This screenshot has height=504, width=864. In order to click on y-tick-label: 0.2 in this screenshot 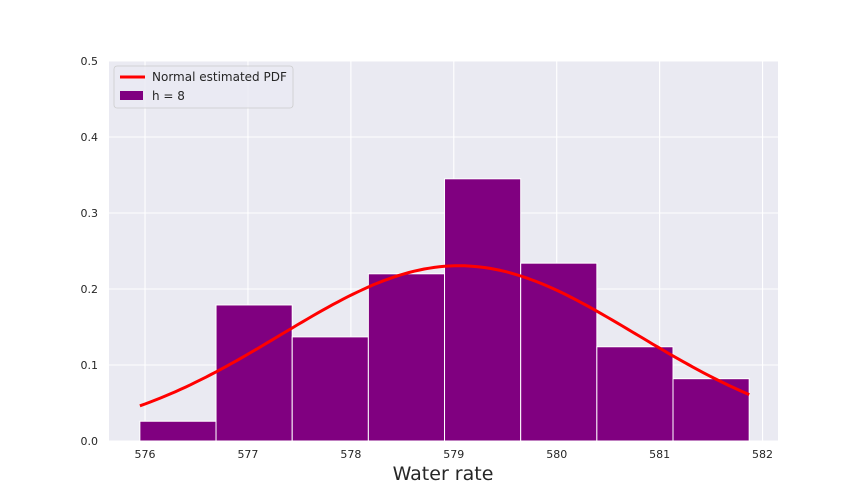, I will do `click(90, 289)`.